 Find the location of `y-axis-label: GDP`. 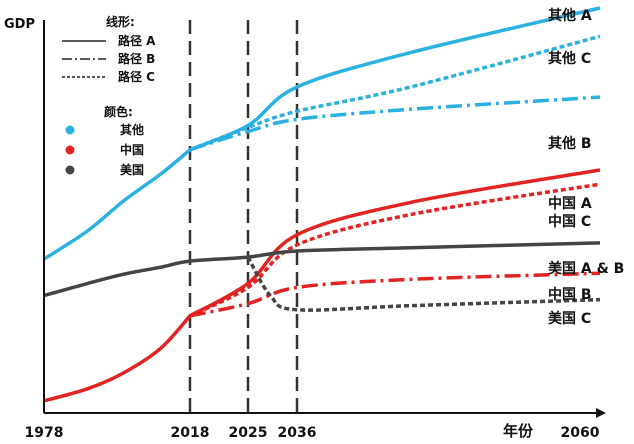

y-axis-label: GDP is located at coordinates (19, 24).